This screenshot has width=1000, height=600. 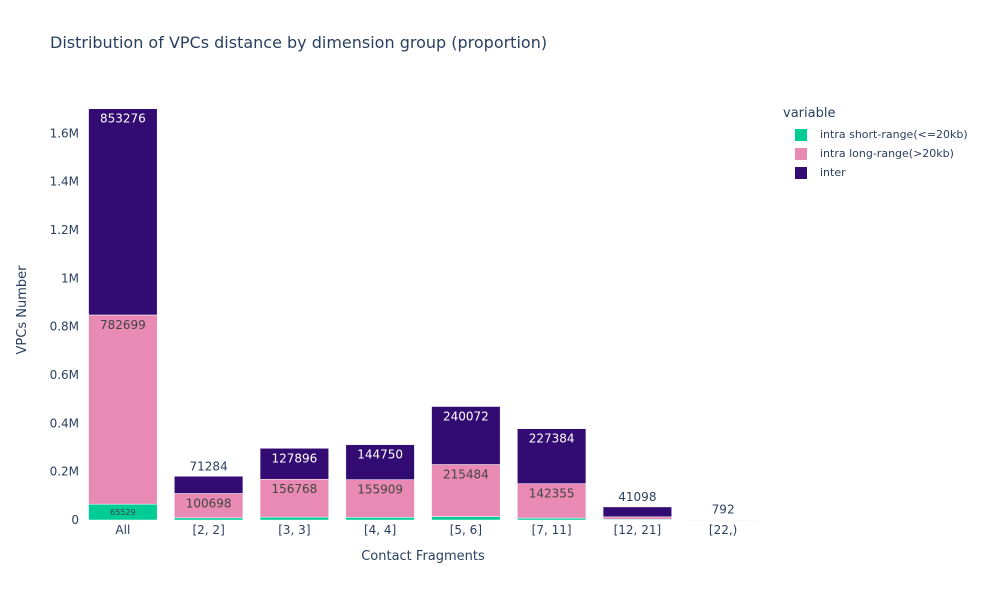 What do you see at coordinates (552, 439) in the screenshot?
I see `data-label: 227384` at bounding box center [552, 439].